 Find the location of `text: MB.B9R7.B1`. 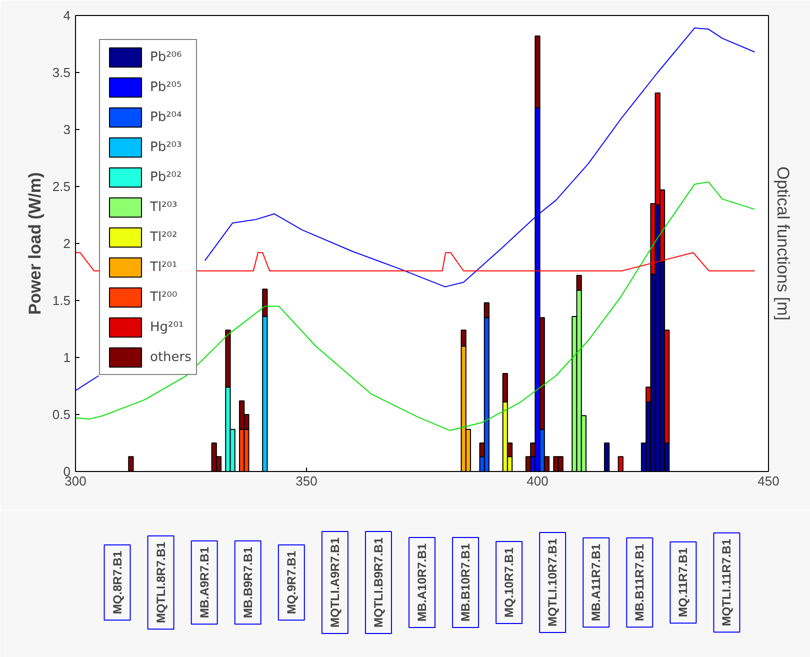

text: MB.B9R7.B1 is located at coordinates (247, 582).